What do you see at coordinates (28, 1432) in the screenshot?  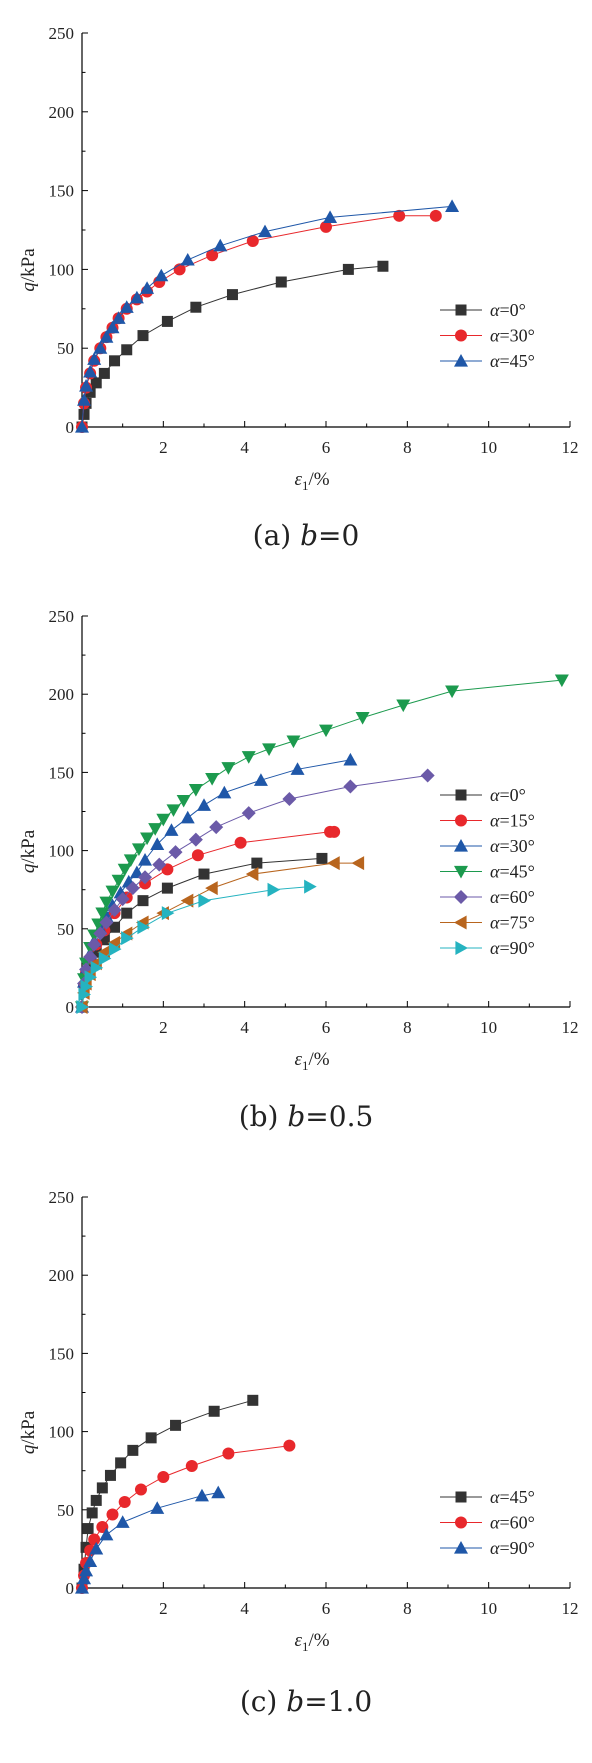 I see `y-axis-title: q/kPa` at bounding box center [28, 1432].